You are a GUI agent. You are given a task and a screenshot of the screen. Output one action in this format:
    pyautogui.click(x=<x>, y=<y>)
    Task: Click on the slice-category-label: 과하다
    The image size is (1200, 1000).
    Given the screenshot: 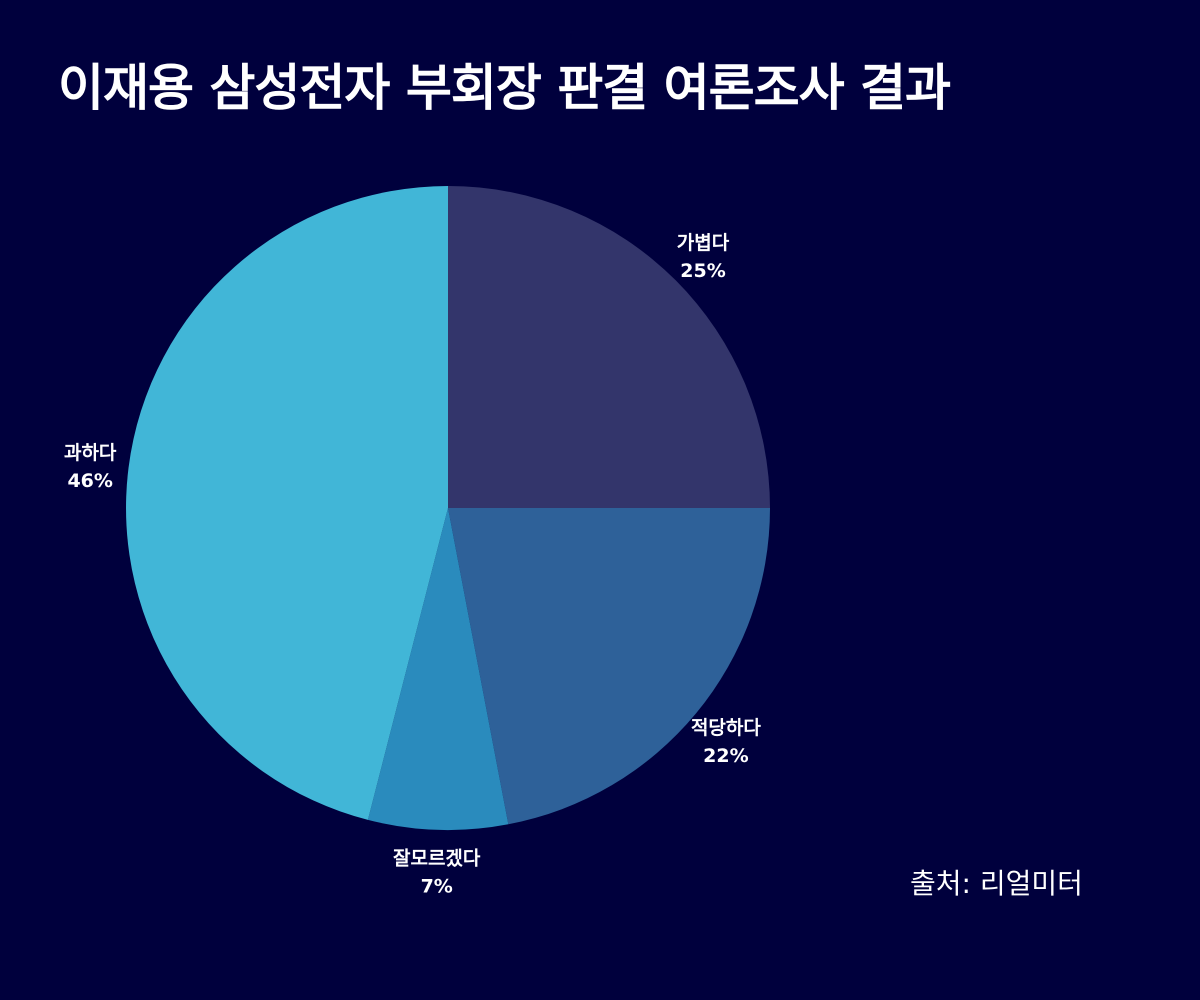 What is the action you would take?
    pyautogui.click(x=90, y=453)
    